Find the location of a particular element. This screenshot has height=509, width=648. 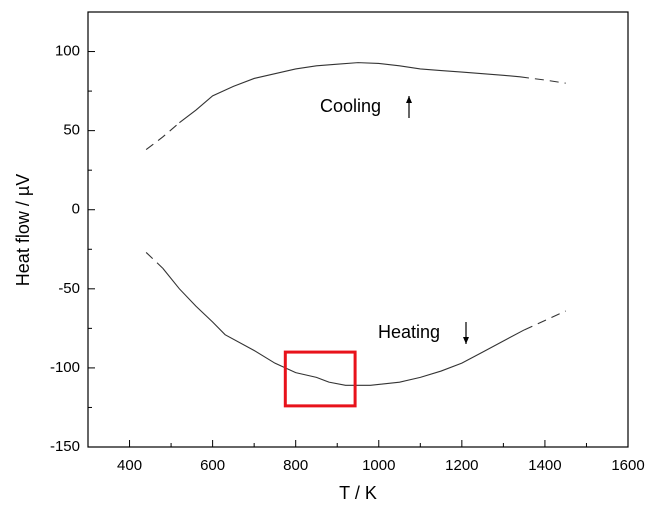

x-axis-label: T / K is located at coordinates (358, 493).